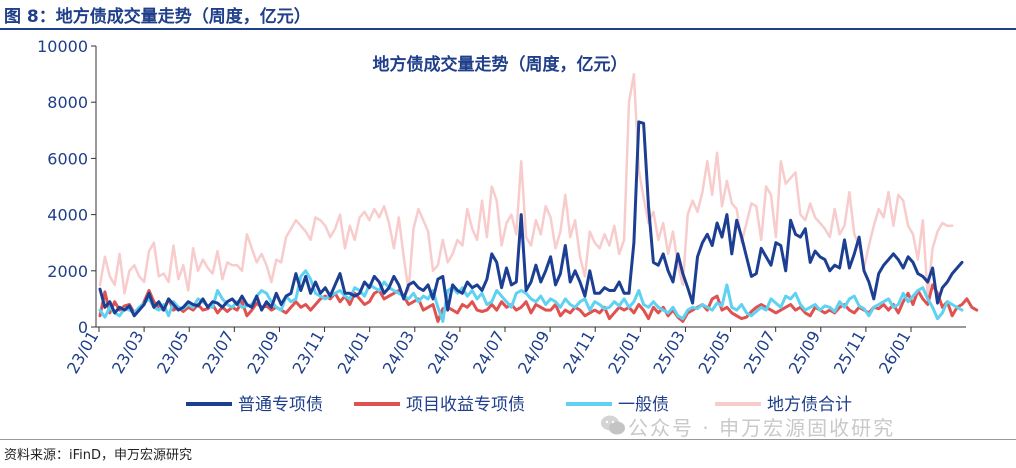 This screenshot has height=468, width=1016. What do you see at coordinates (500, 64) in the screenshot?
I see `chart-title: 地方债成交量走势（周度，亿元）` at bounding box center [500, 64].